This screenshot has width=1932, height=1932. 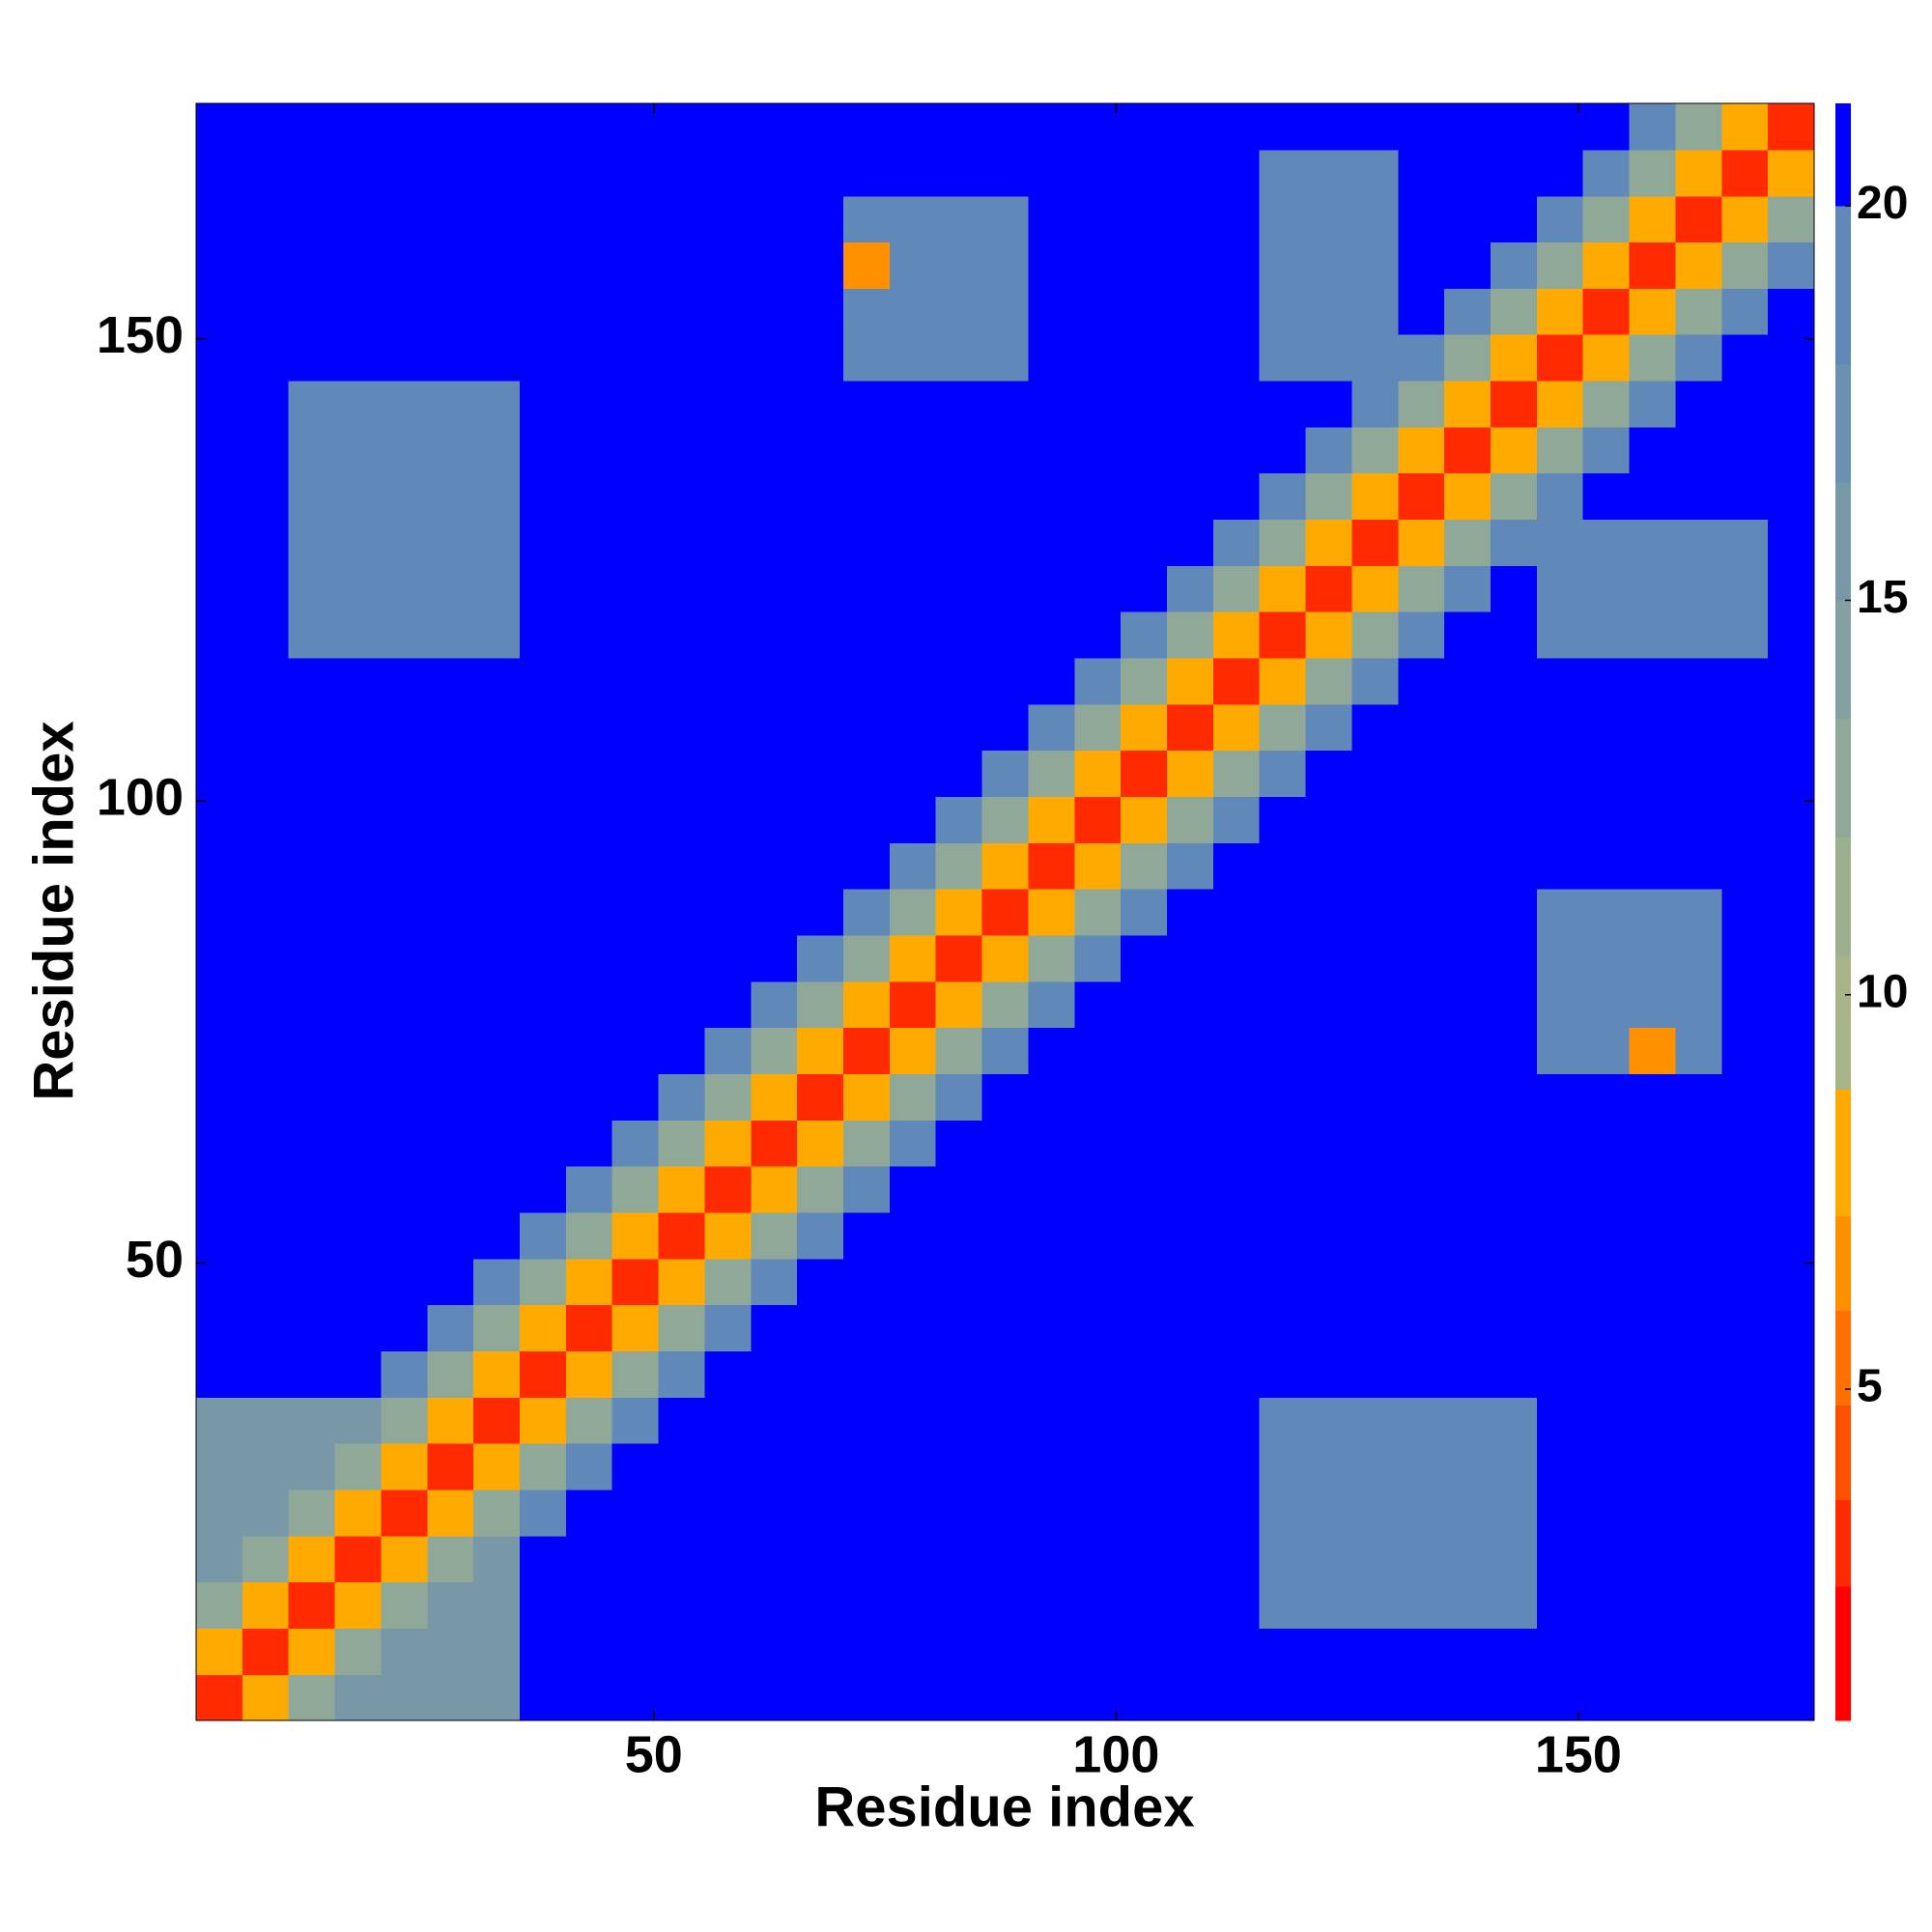 What do you see at coordinates (1882, 597) in the screenshot?
I see `colorbar-tick-label: 15` at bounding box center [1882, 597].